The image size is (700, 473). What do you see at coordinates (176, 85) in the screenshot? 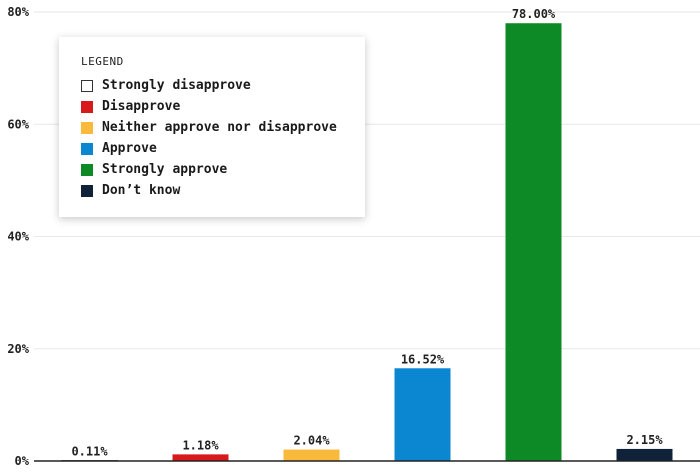
I see `legend-label: Strongly disapprove` at bounding box center [176, 85].